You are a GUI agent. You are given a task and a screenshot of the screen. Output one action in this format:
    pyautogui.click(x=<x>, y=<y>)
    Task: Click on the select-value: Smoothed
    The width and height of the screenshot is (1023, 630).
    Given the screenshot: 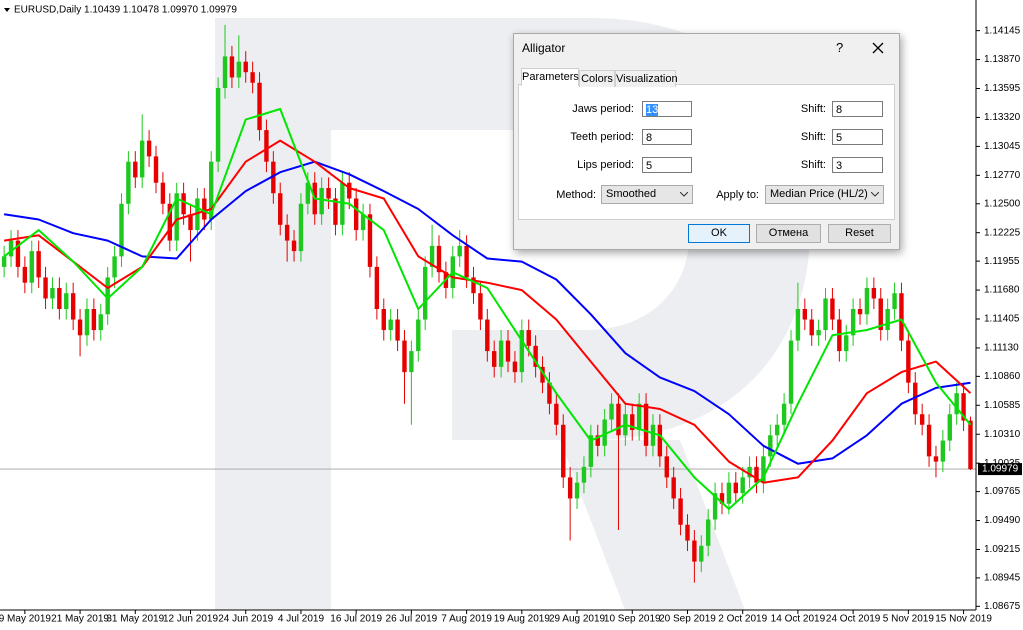 What is the action you would take?
    pyautogui.click(x=631, y=194)
    